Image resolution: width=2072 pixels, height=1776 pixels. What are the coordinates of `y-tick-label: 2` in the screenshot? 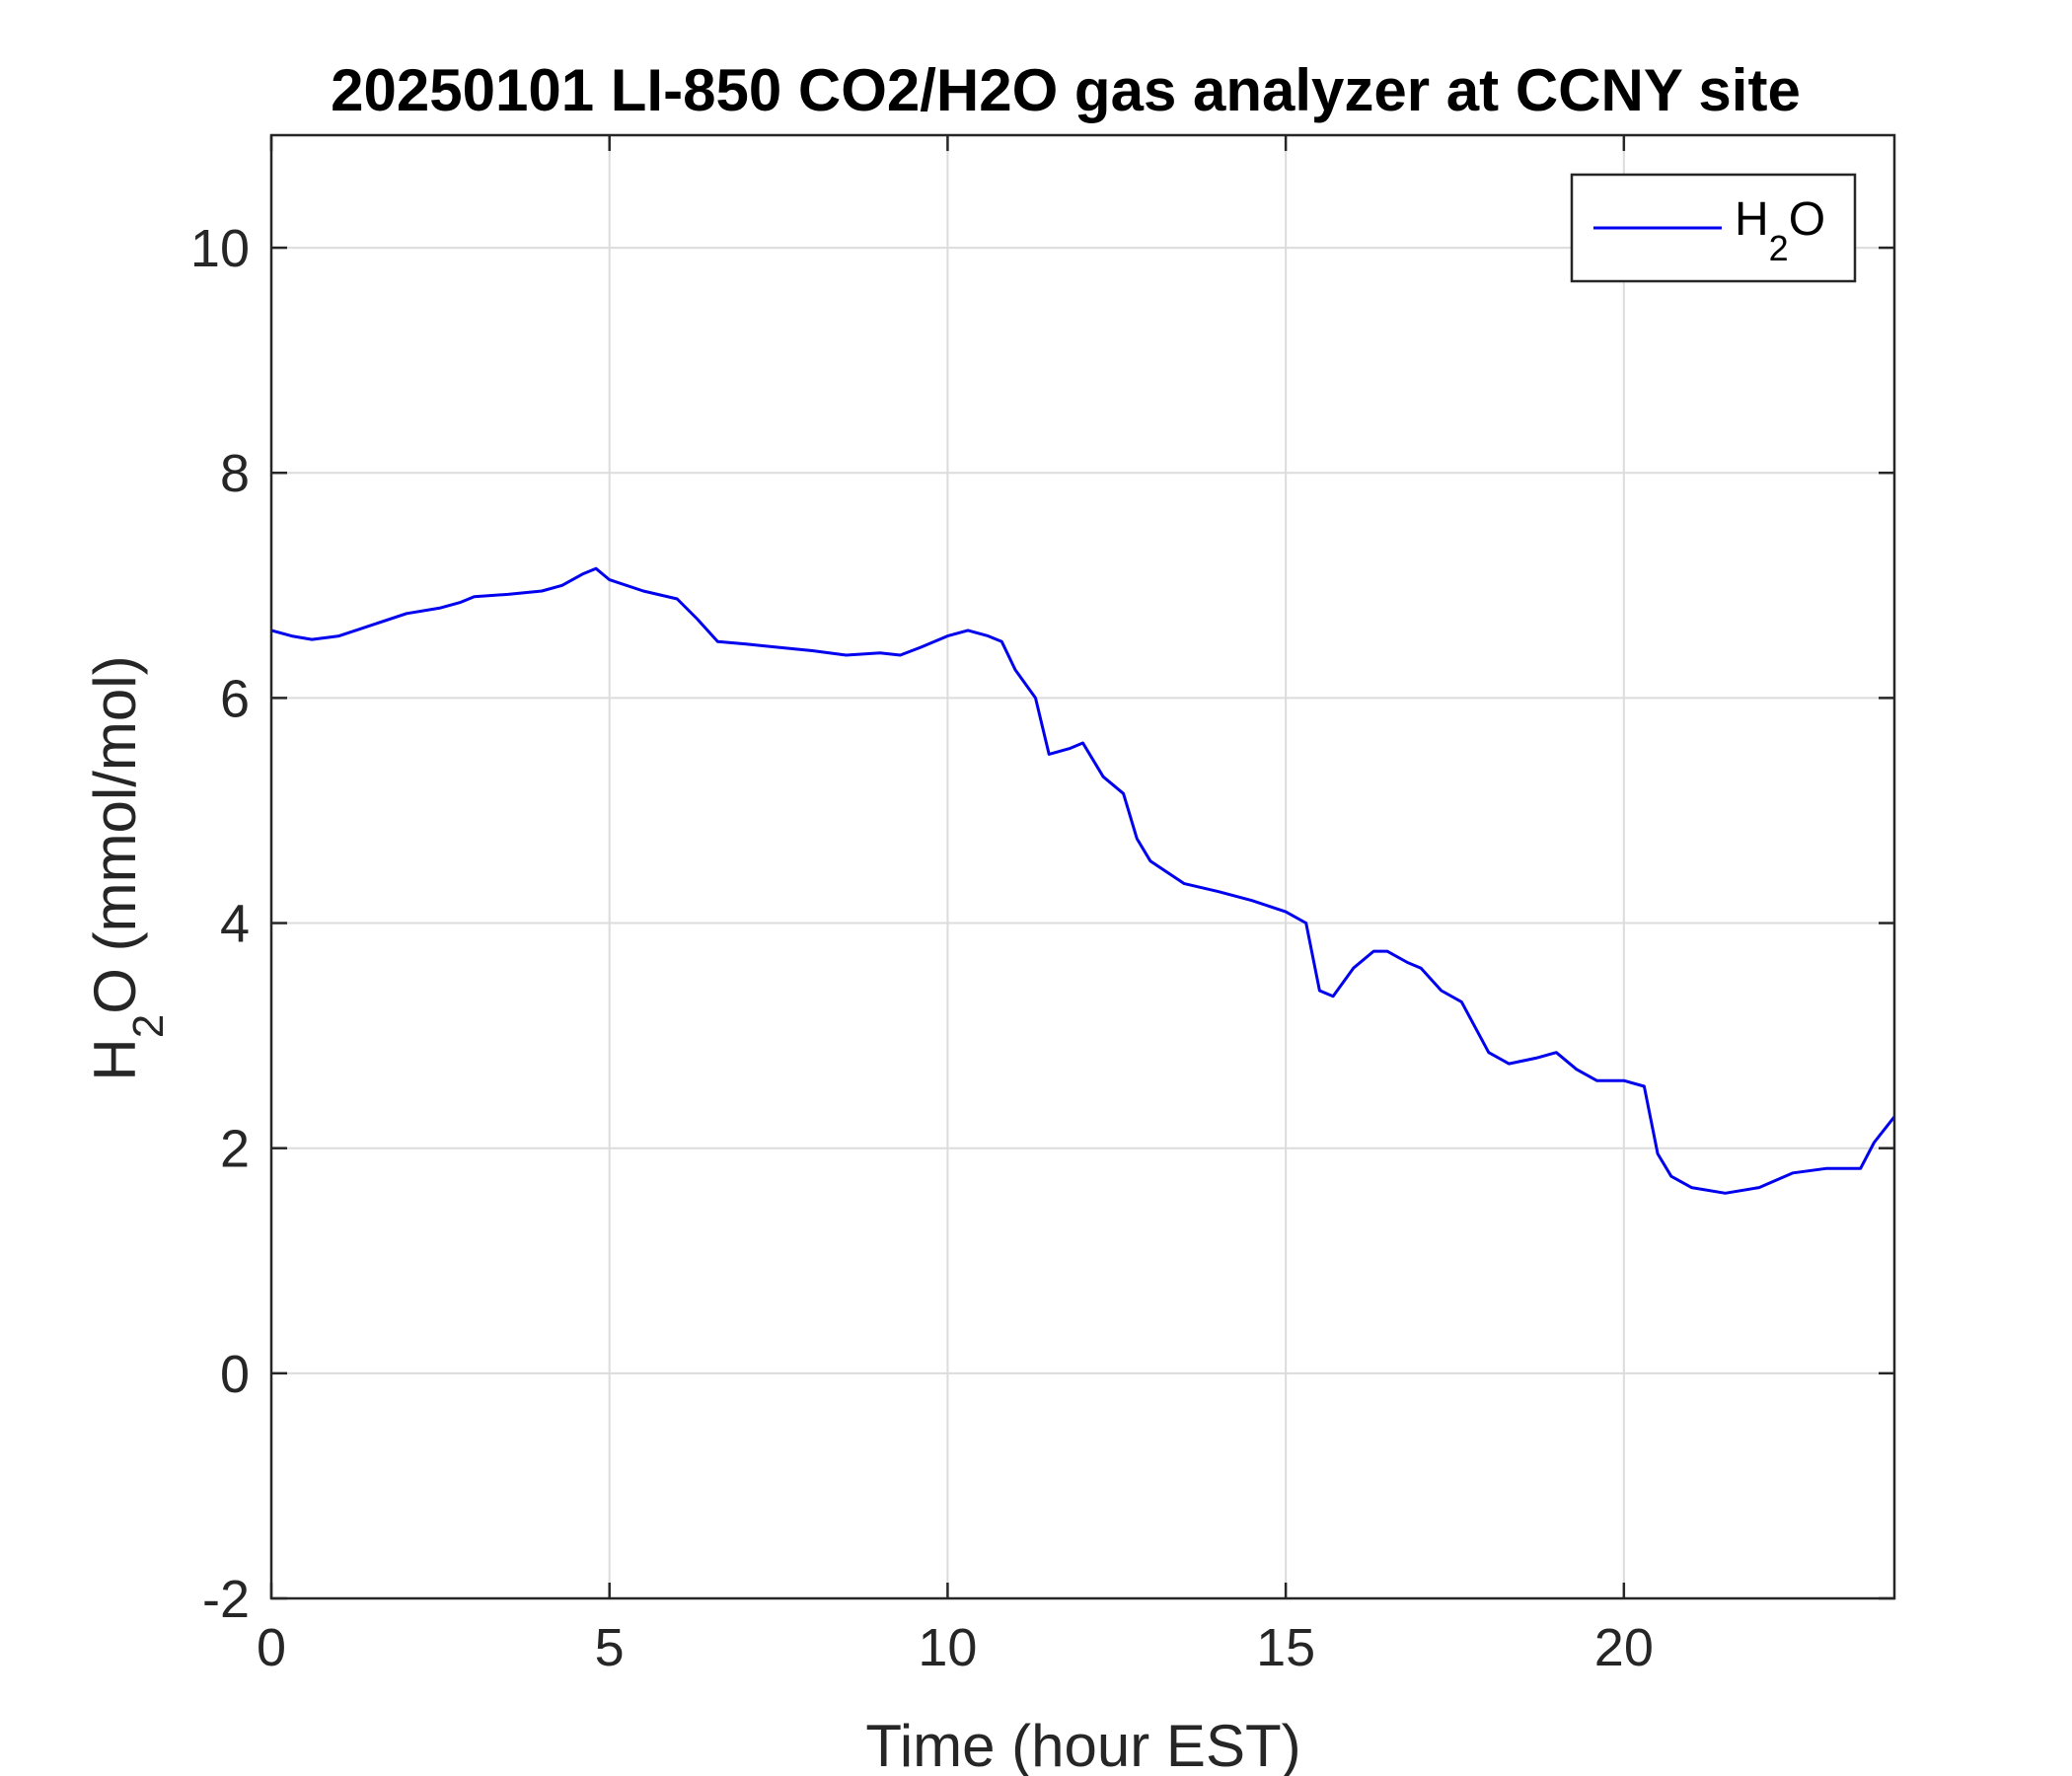 It's located at (235, 1150).